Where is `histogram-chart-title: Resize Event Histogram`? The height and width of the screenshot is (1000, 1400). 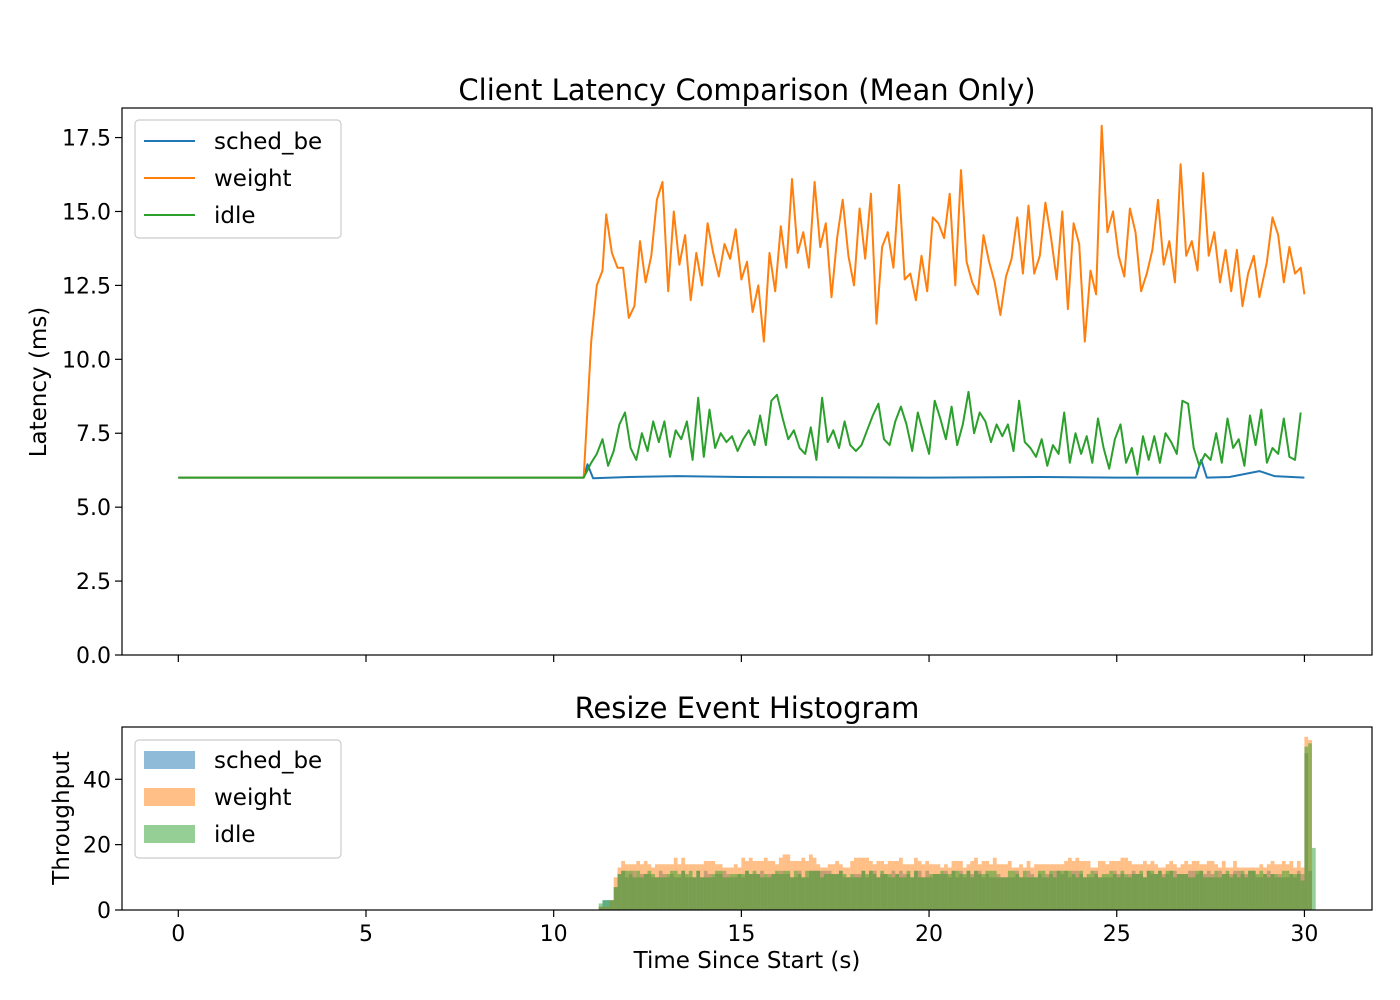
histogram-chart-title: Resize Event Histogram is located at coordinates (747, 708).